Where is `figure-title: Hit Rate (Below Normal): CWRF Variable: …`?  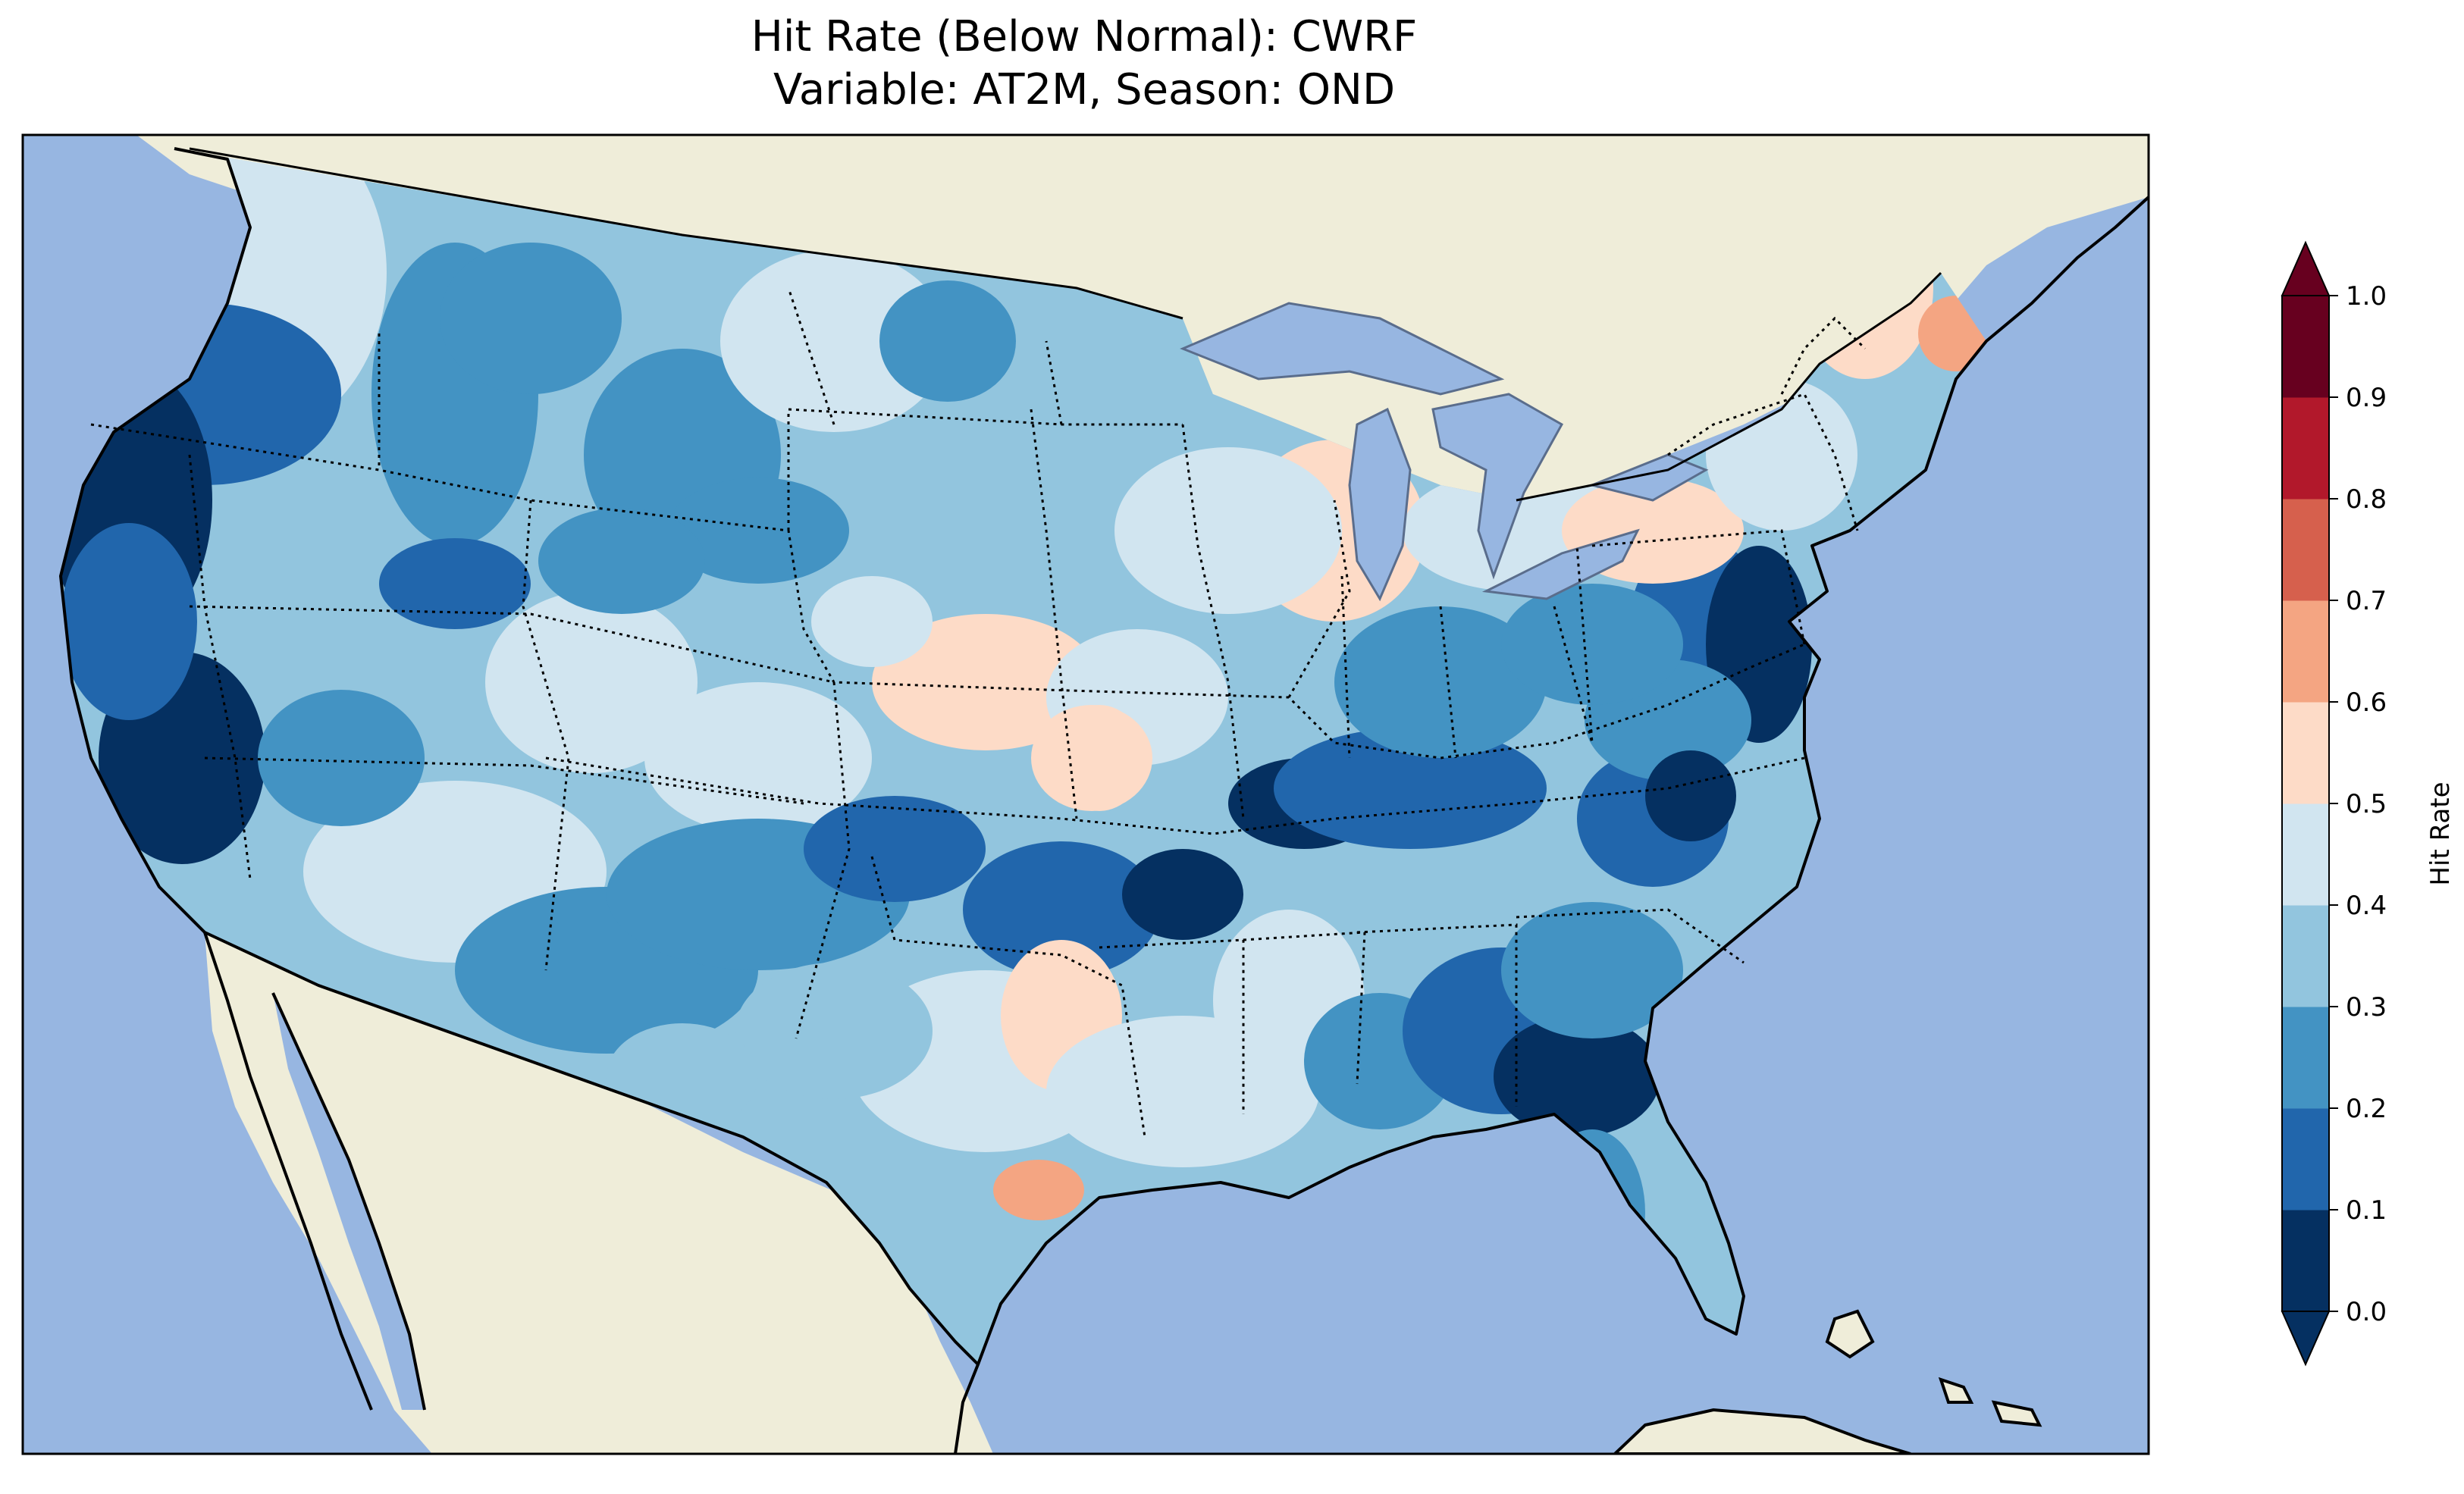
figure-title: Hit Rate (Below Normal): CWRF Variable: … is located at coordinates (1084, 64).